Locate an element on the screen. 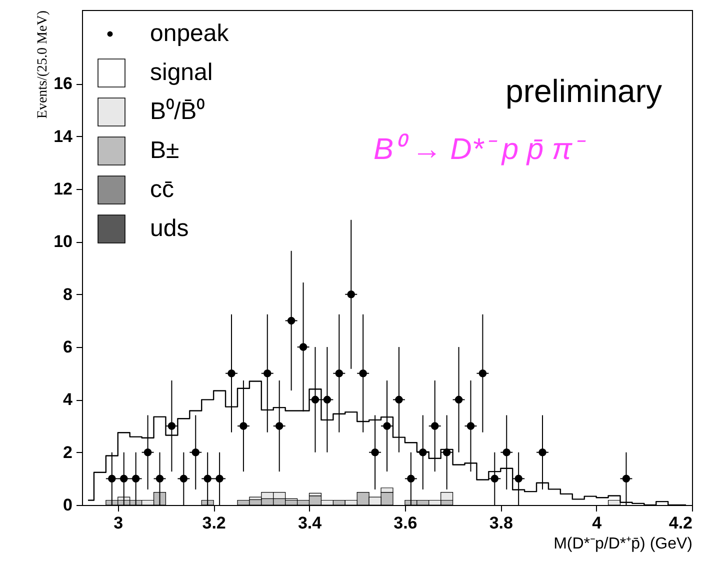 This screenshot has width=707, height=568. y-tick-label: 2 is located at coordinates (67, 452).